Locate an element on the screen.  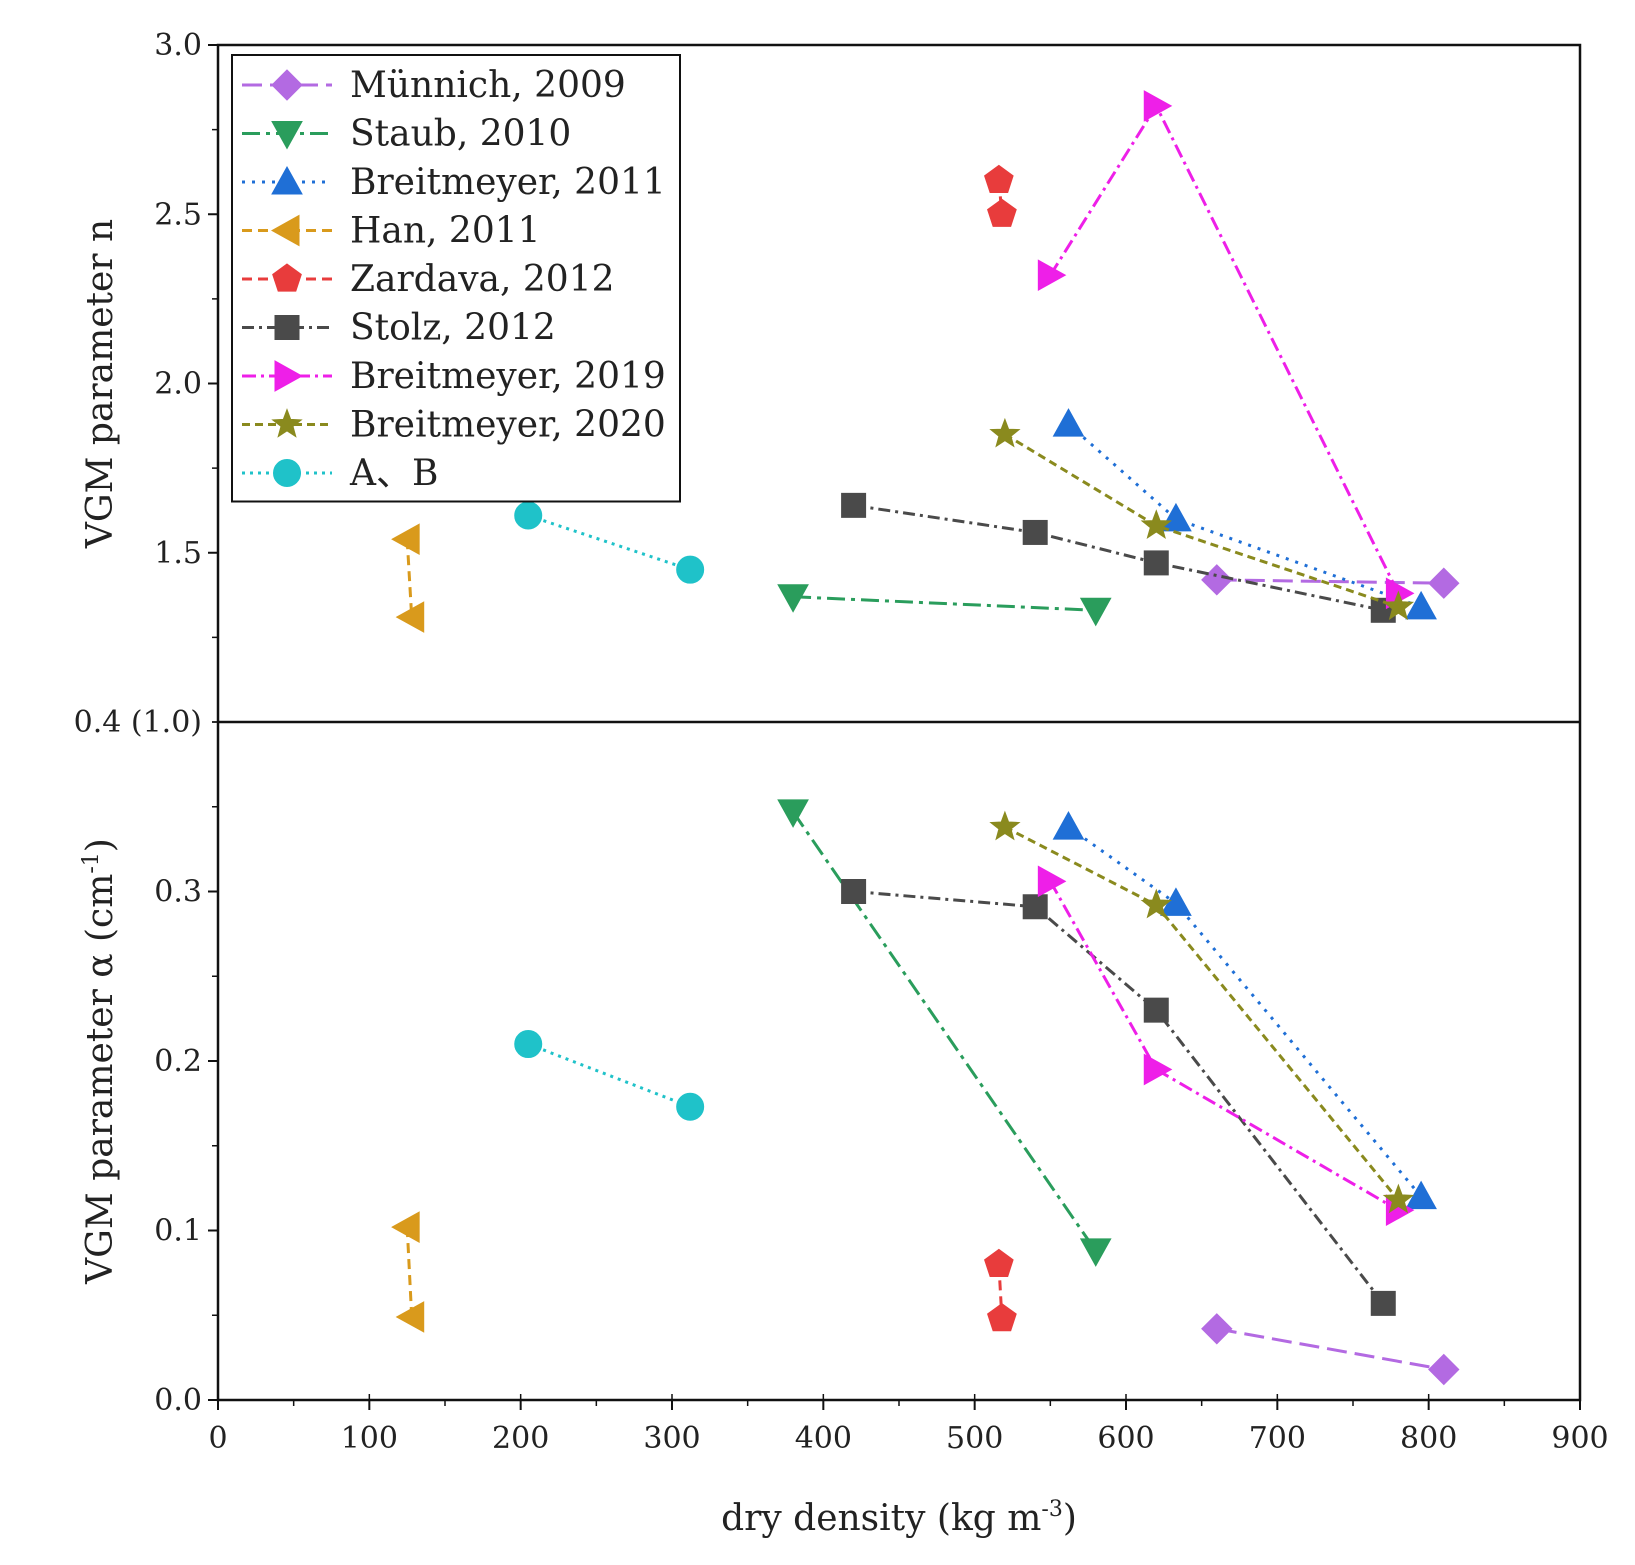
series-6-alpha is located at coordinates (1226, 1046).